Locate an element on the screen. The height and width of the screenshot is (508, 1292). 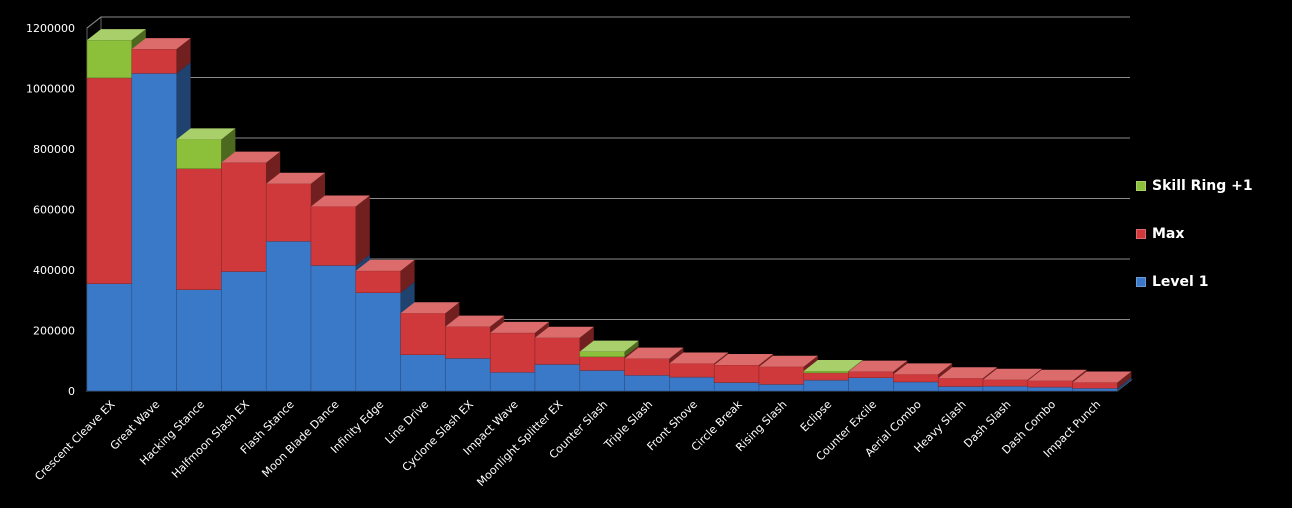
y-axis: 0 200000 400000 600000 800000 1000000 1200000 is located at coordinates (50, 210).